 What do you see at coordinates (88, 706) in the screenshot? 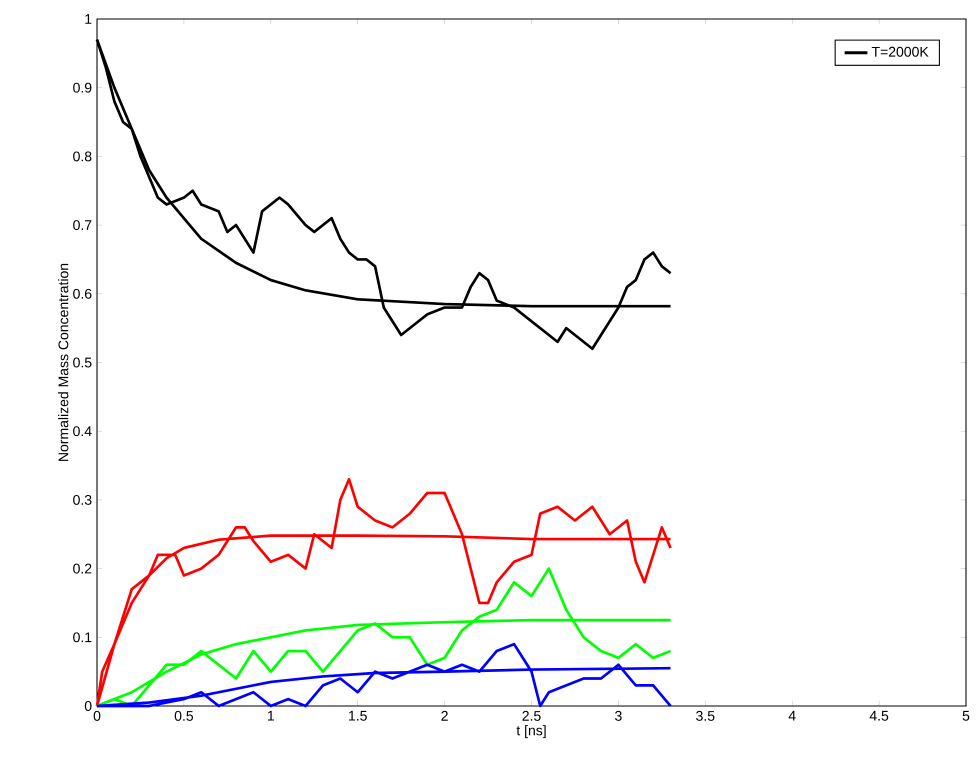
I see `y-tick-label: 0` at bounding box center [88, 706].